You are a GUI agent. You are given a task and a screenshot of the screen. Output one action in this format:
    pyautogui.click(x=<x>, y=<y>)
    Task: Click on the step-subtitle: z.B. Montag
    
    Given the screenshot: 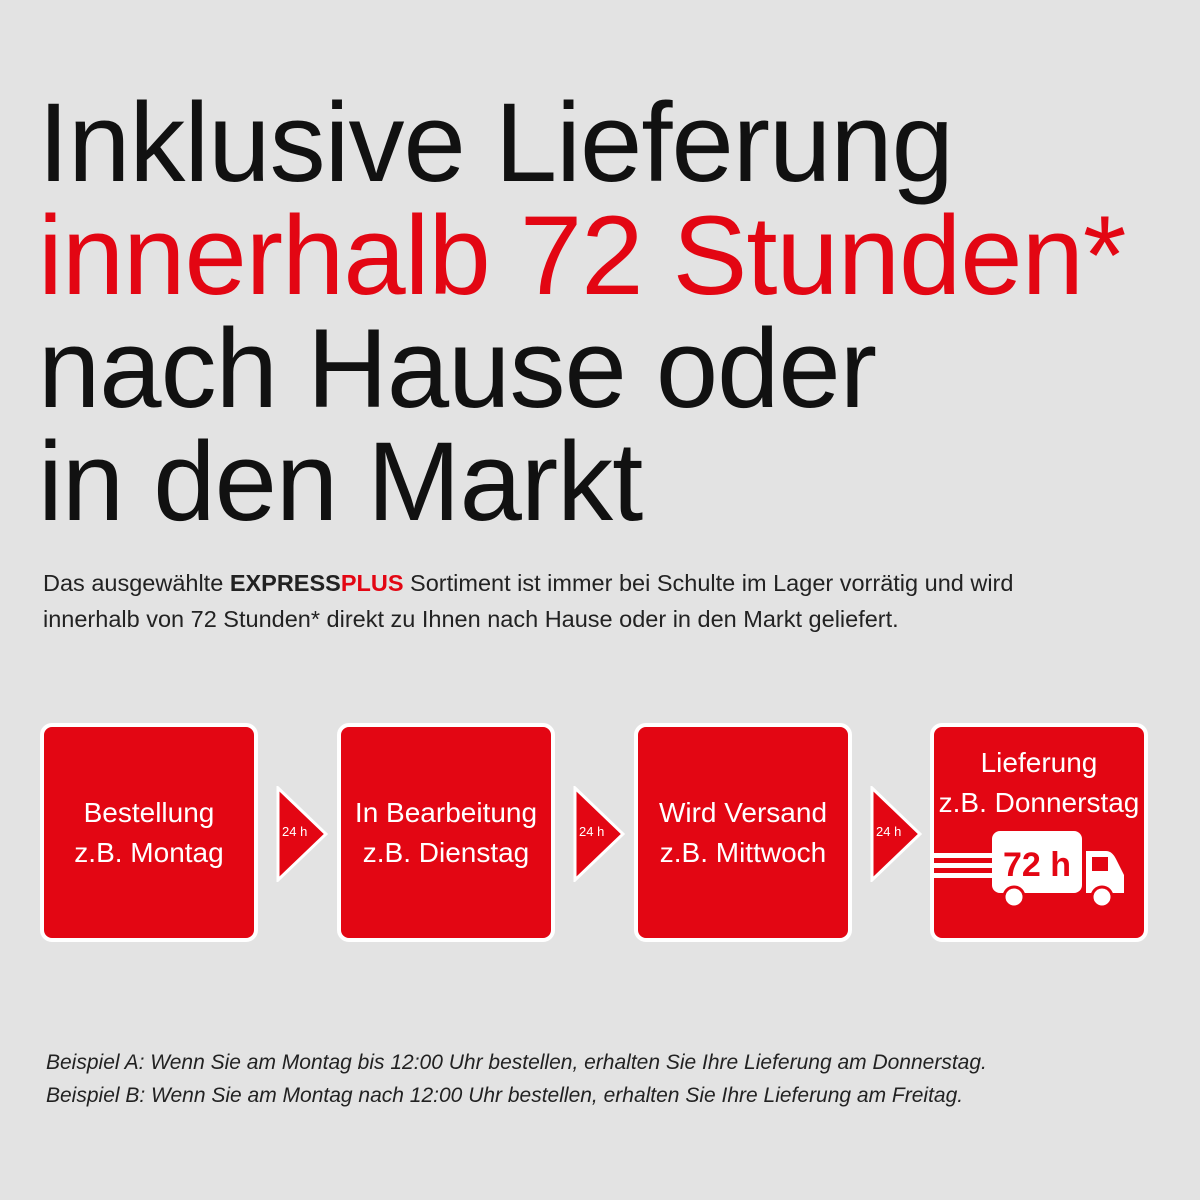 What is the action you would take?
    pyautogui.click(x=149, y=852)
    